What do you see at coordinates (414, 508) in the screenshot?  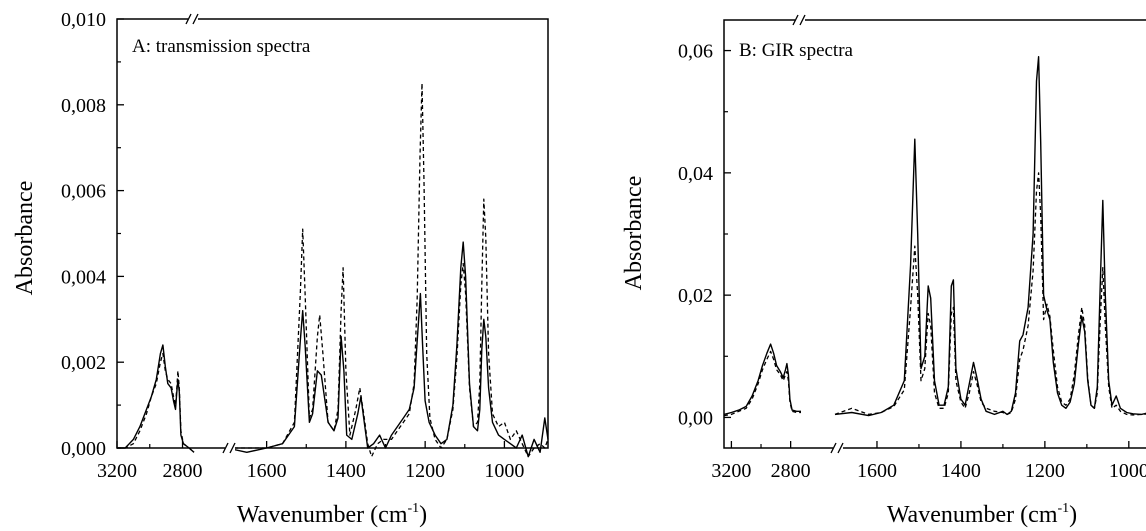 I see `panel-a-x-axis-title-sup: -1` at bounding box center [414, 508].